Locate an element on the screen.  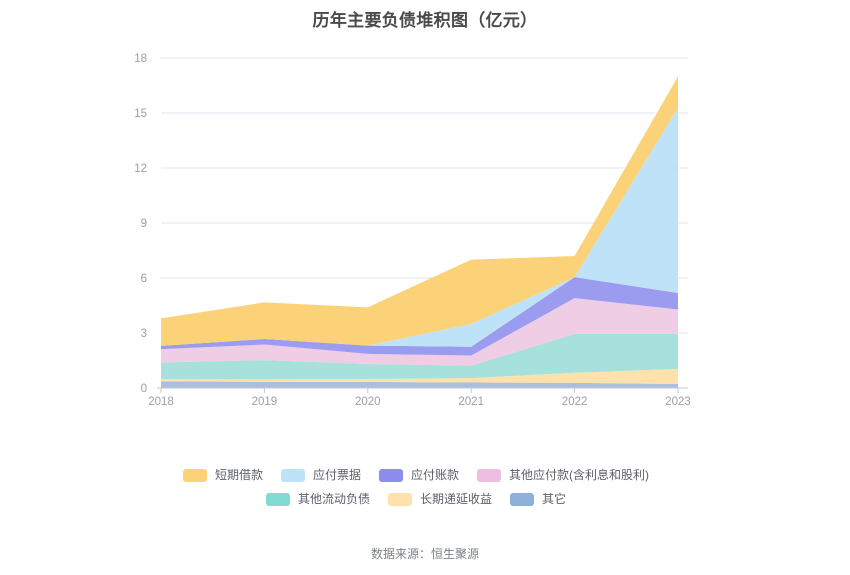
legend-item: 其它 is located at coordinates (538, 499).